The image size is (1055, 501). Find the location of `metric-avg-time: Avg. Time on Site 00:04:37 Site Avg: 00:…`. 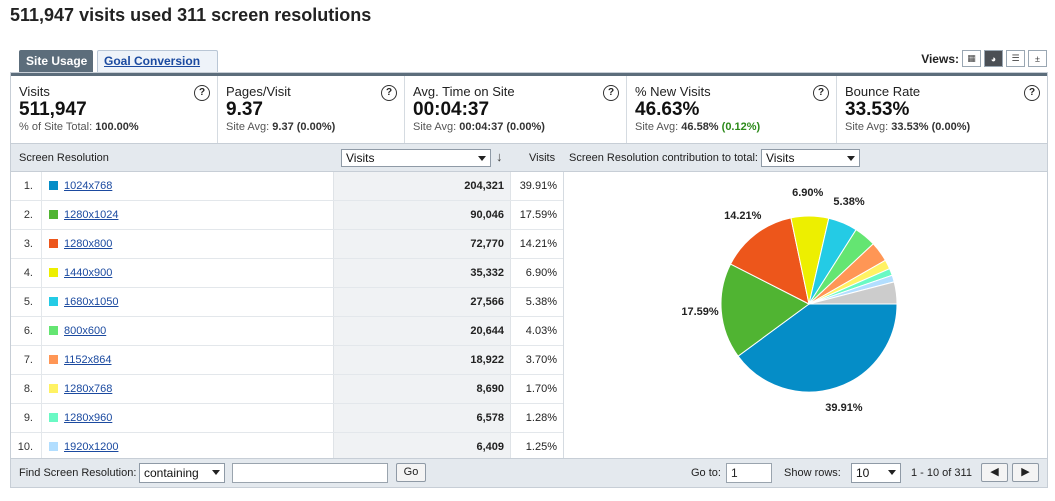

metric-avg-time: Avg. Time on Site 00:04:37 Site Avg: 00:… is located at coordinates (516, 109).